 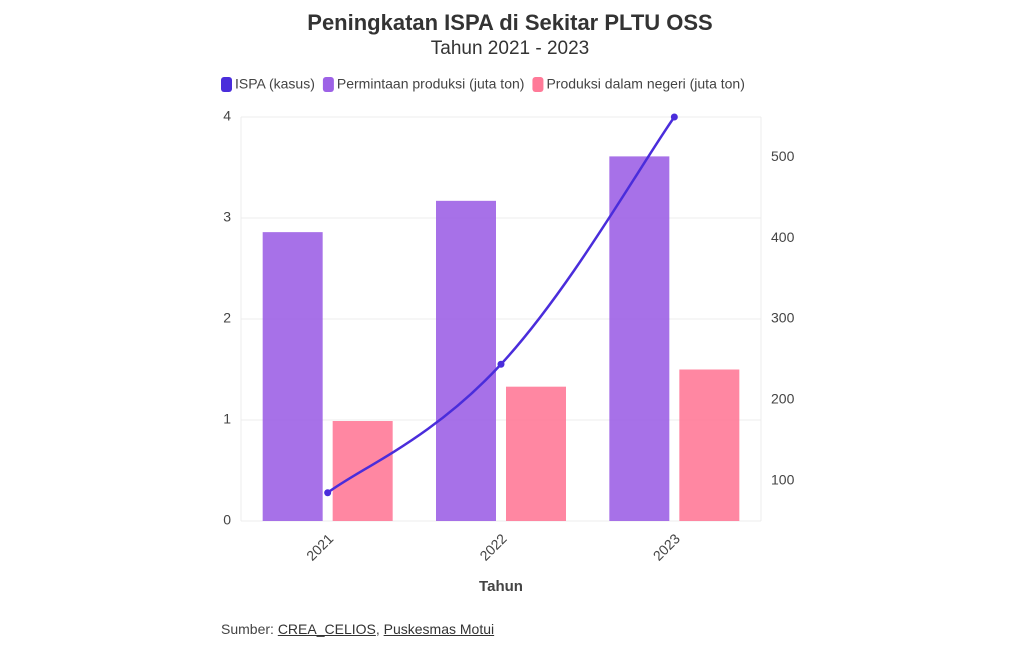 I want to click on x-tick-label: 2023, so click(x=666, y=546).